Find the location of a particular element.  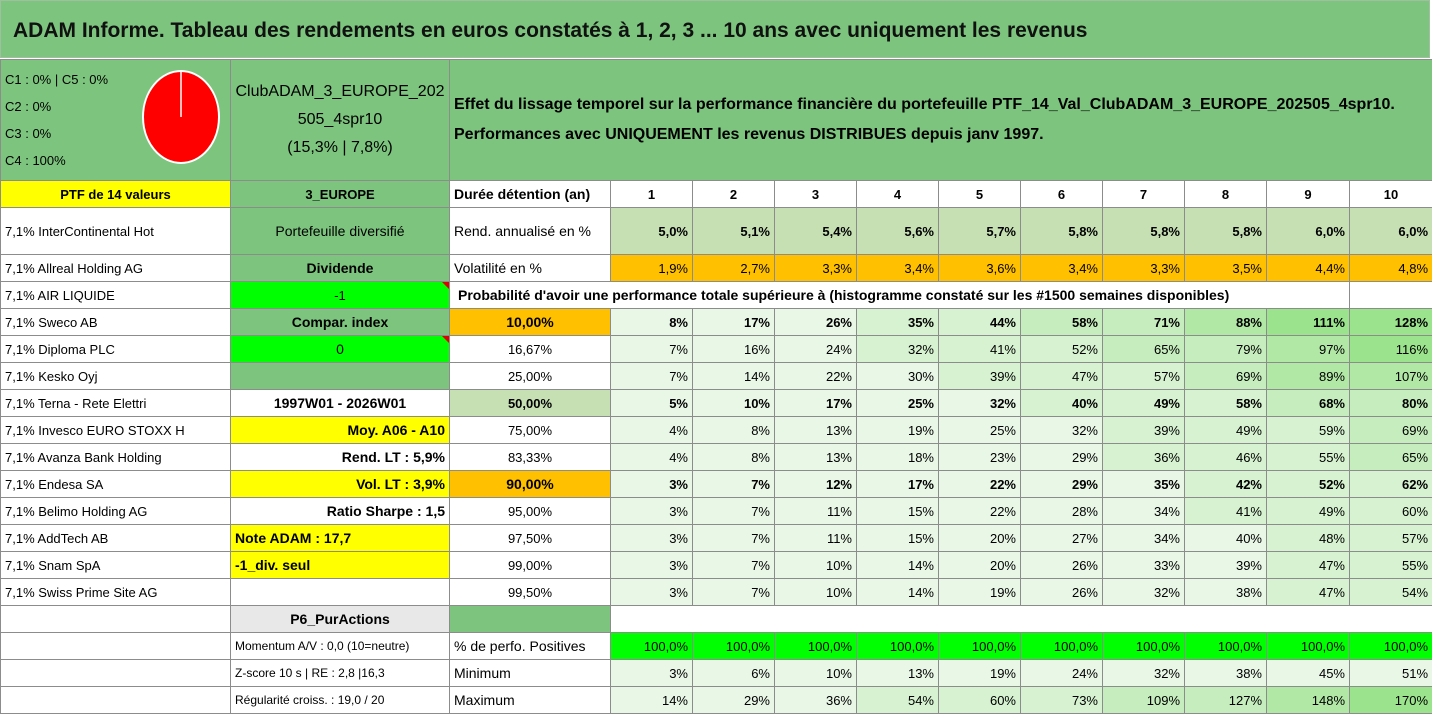

vol-value: 2,7% is located at coordinates (733, 268).